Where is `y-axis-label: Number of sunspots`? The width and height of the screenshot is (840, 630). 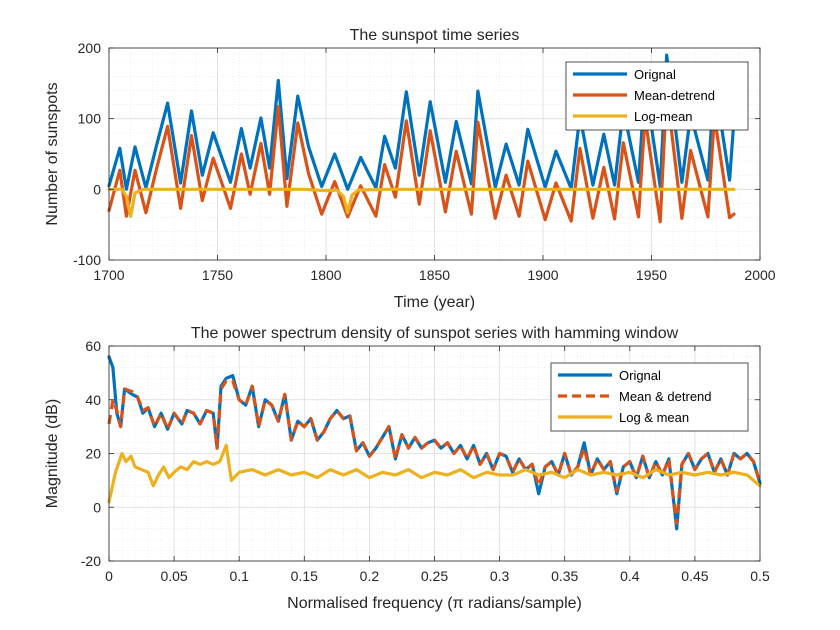 y-axis-label: Number of sunspots is located at coordinates (52, 153).